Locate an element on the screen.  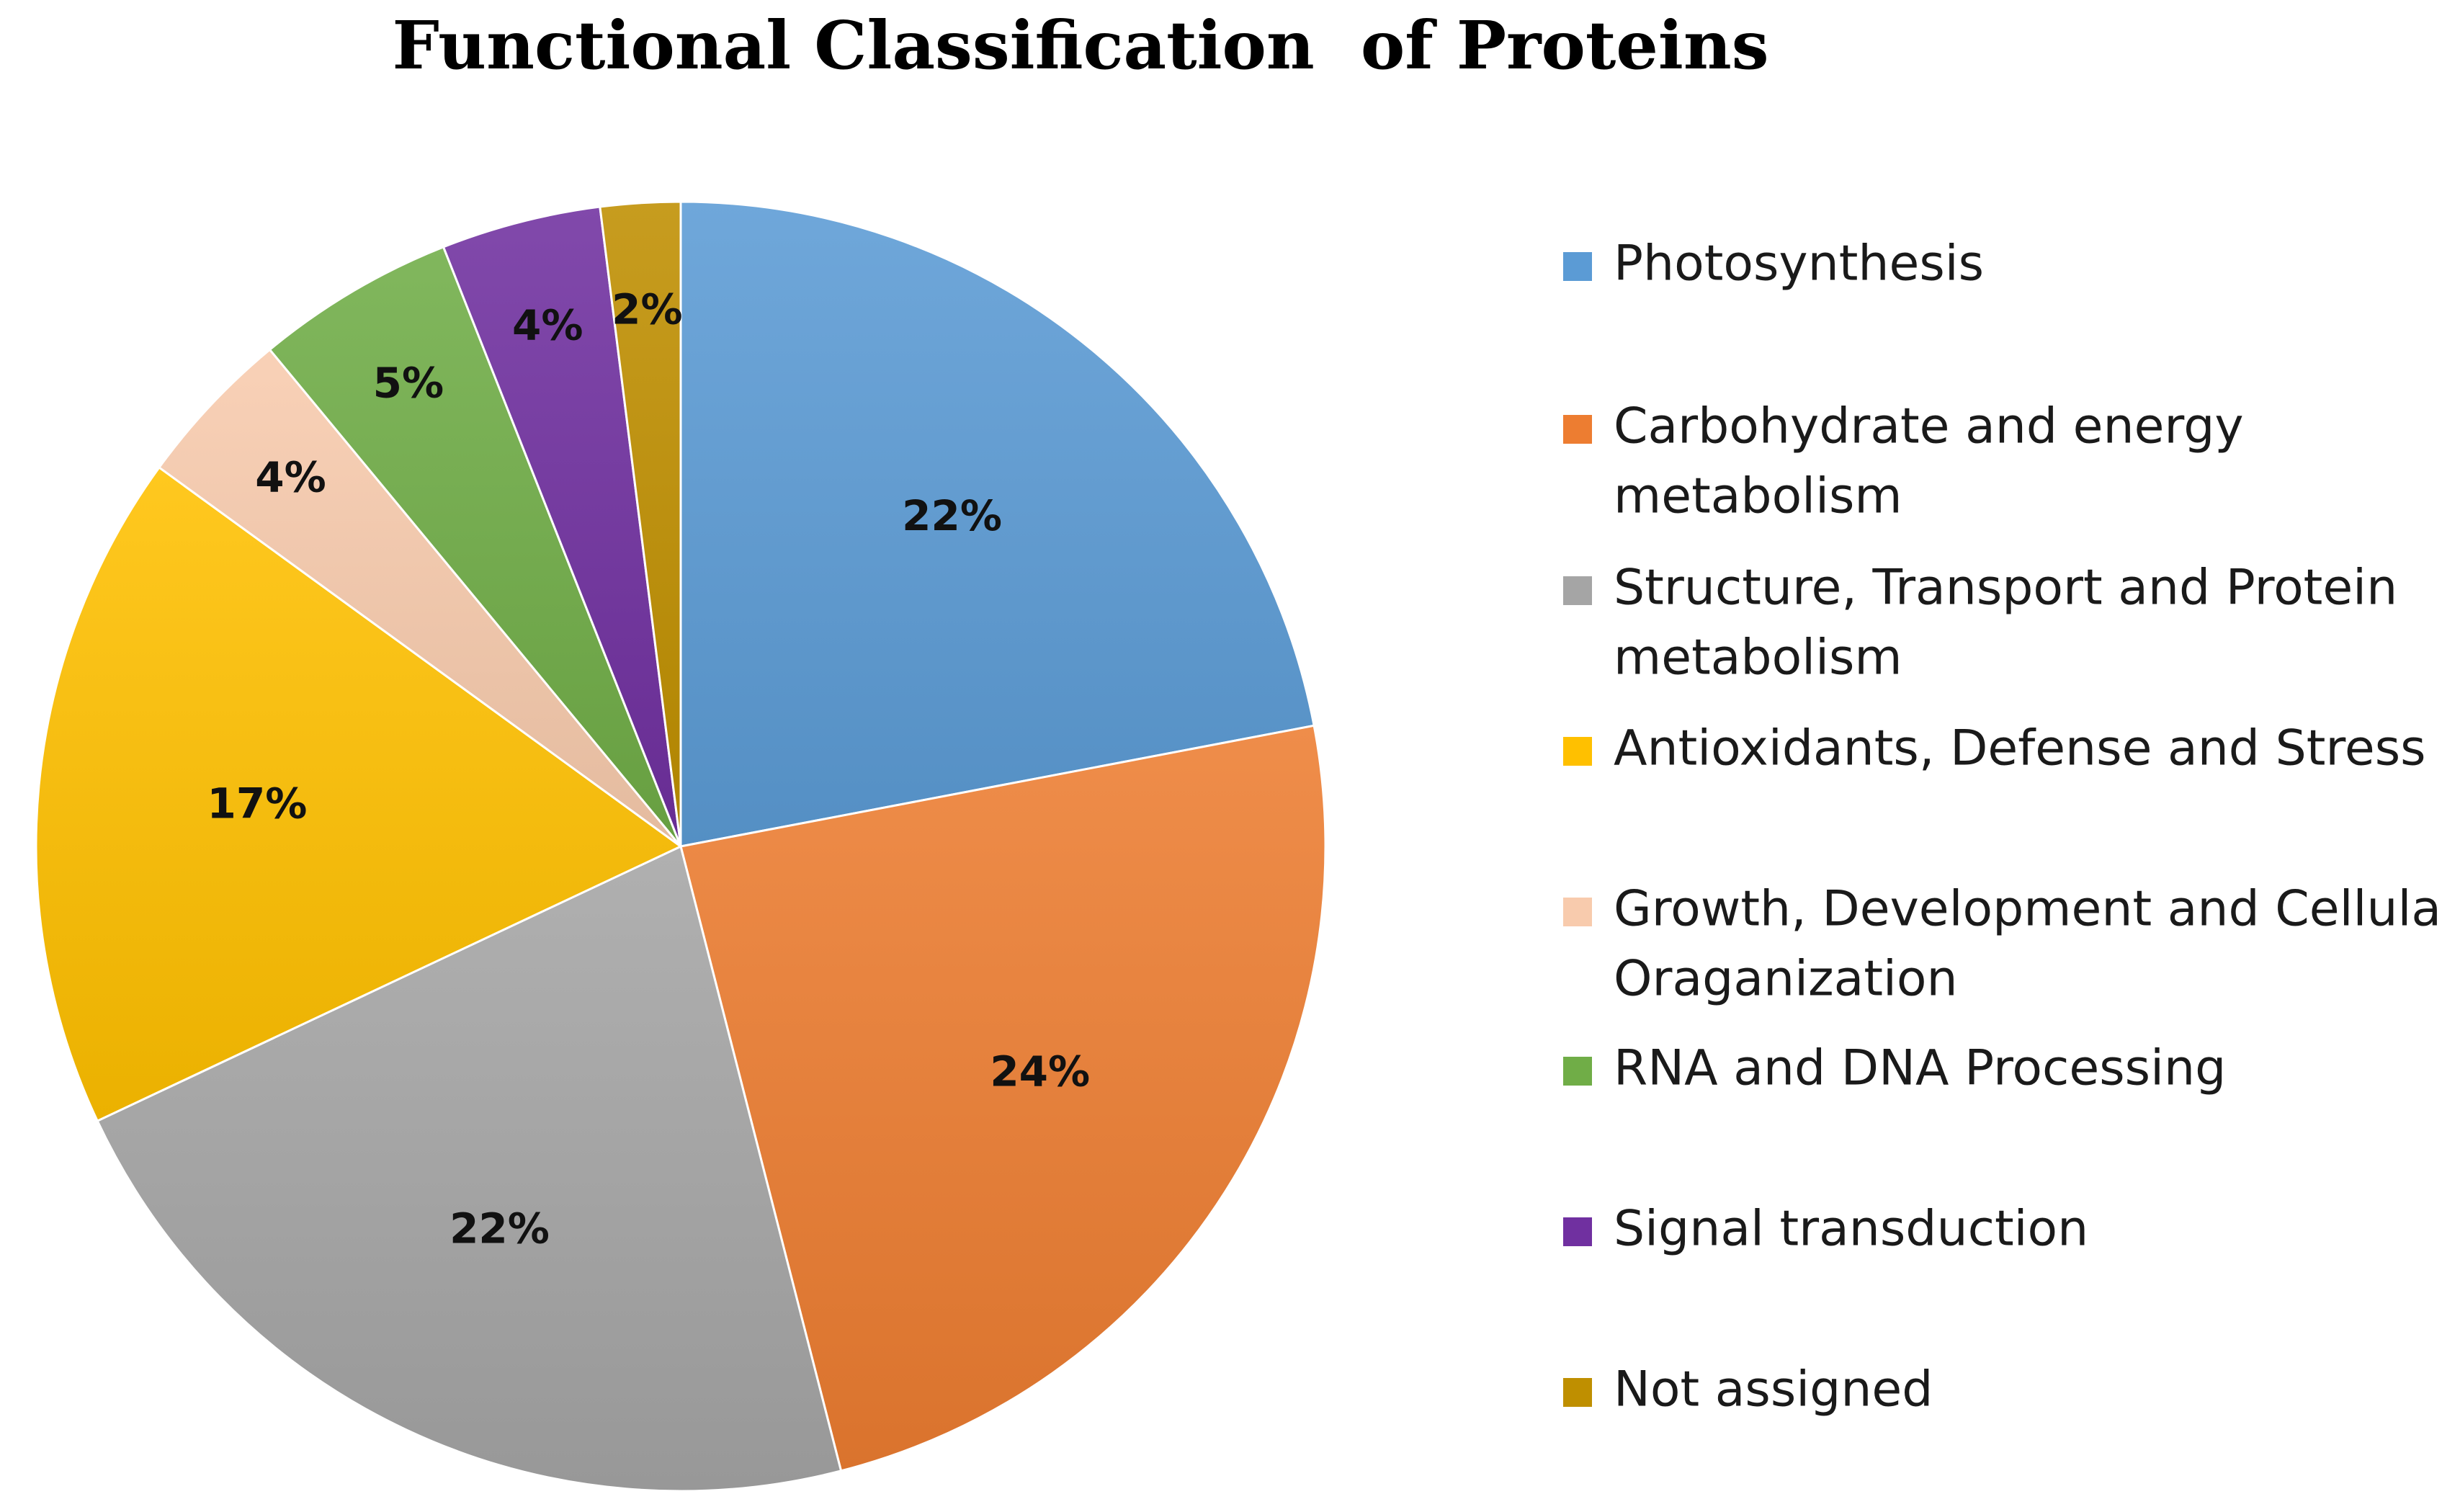
pie-slice-growth-development-and-cellular-oraganization is located at coordinates (420, 598).